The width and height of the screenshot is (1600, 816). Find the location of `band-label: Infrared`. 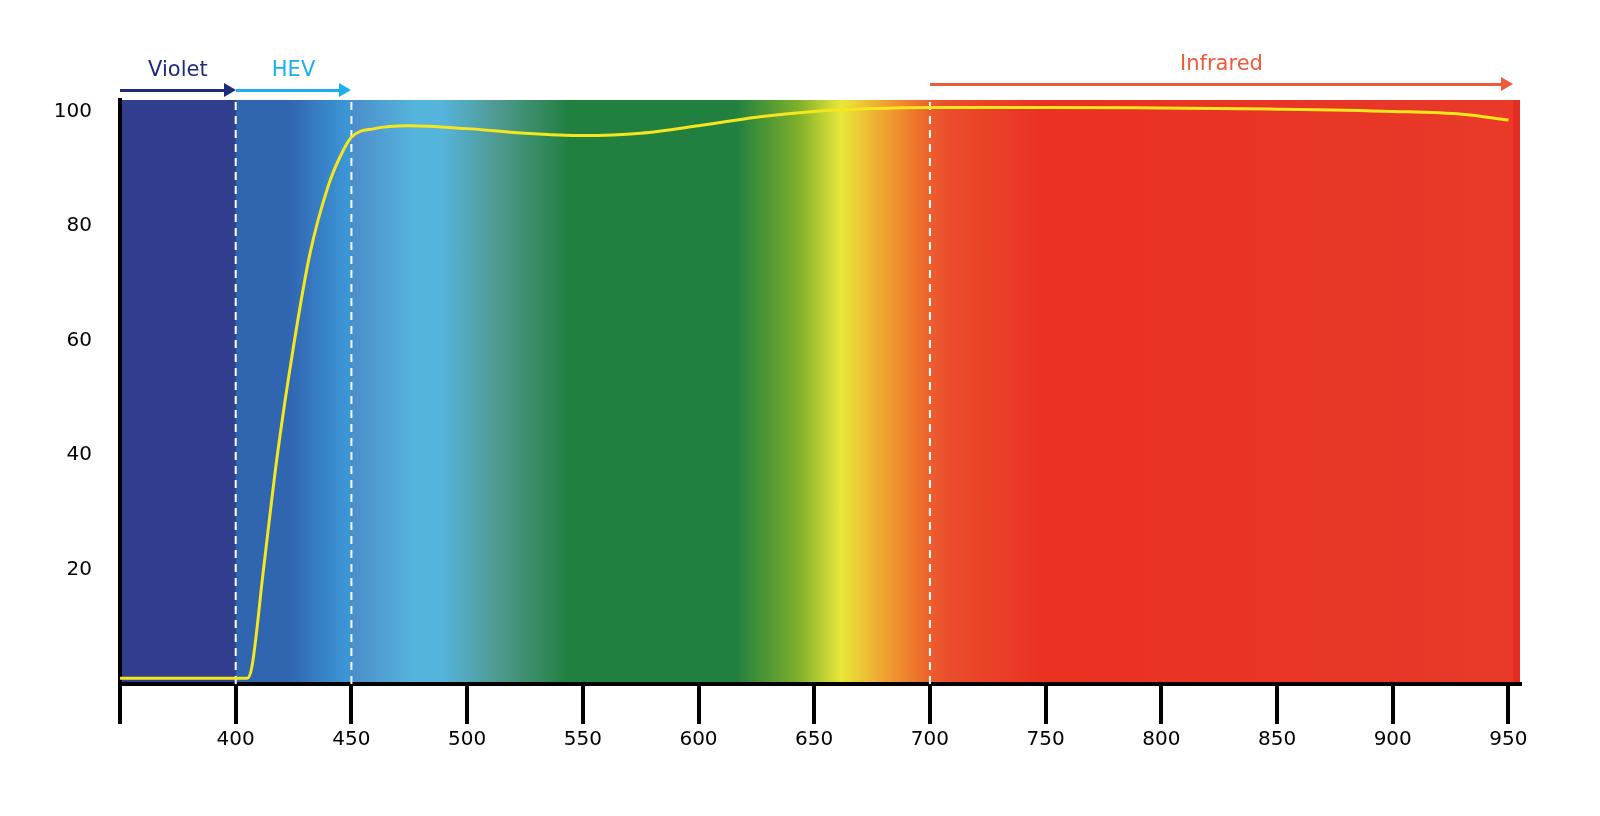

band-label: Infrared is located at coordinates (1221, 63).